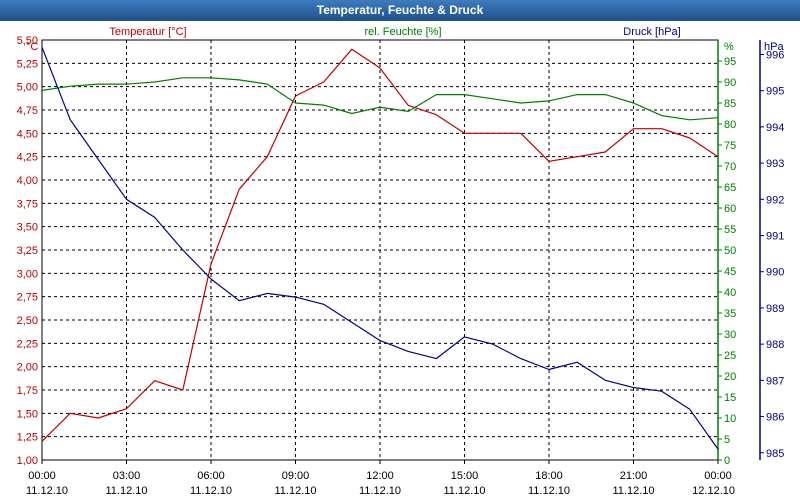  Describe the element at coordinates (775, 418) in the screenshot. I see `pressure-tick-label: 986` at that location.